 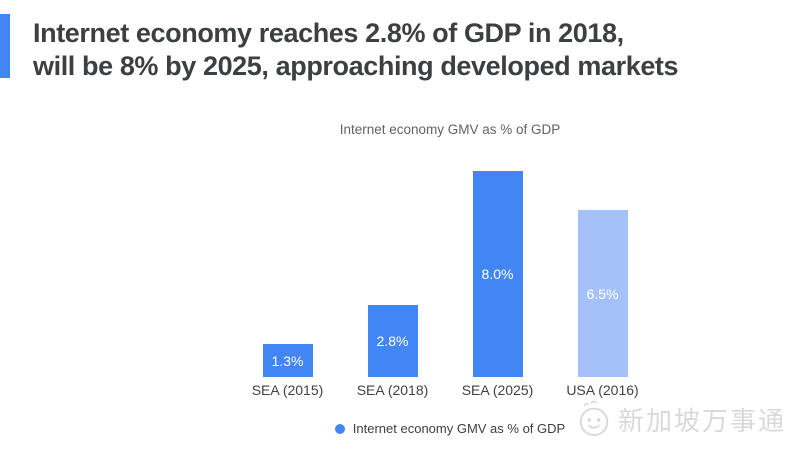 I want to click on watermark: 新加坡万事通, so click(x=680, y=419).